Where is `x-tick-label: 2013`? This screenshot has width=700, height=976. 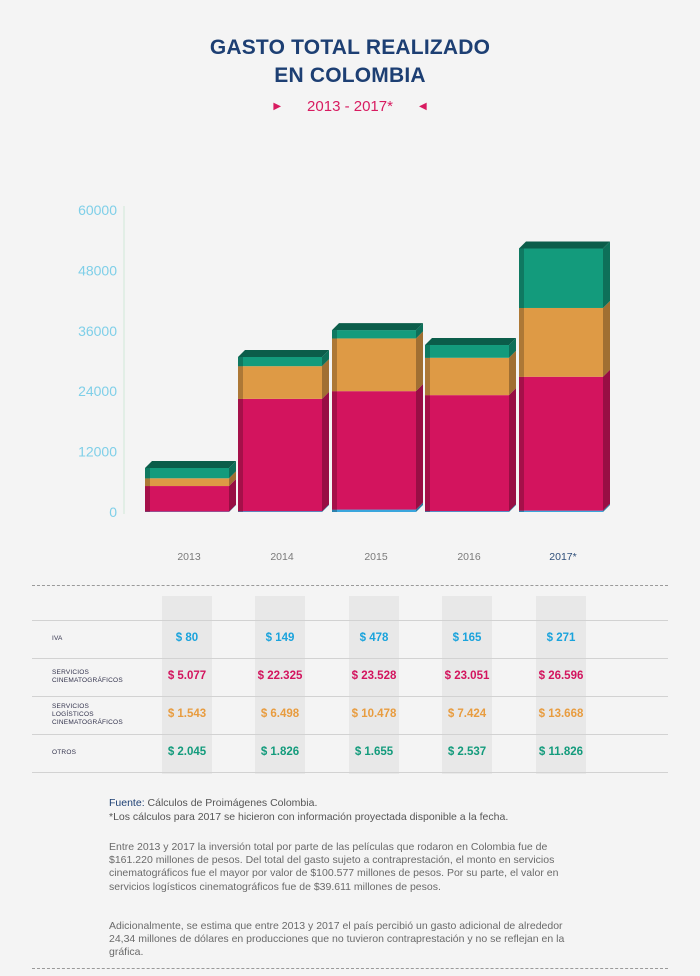 x-tick-label: 2013 is located at coordinates (189, 557).